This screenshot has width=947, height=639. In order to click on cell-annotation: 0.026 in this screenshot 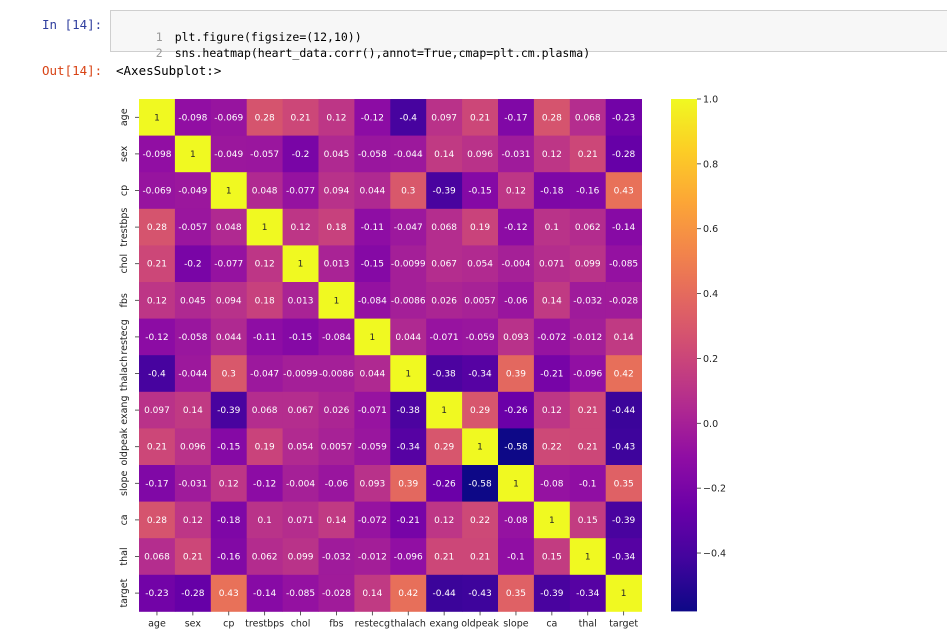, I will do `click(337, 411)`.